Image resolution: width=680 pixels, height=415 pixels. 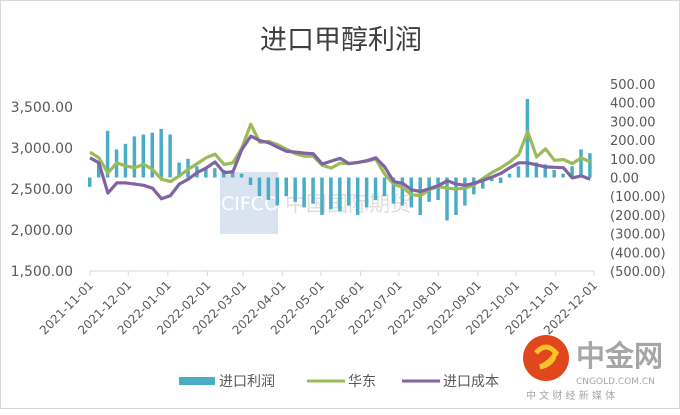 I want to click on right-axis-tick-label: 100.00, so click(x=633, y=160).